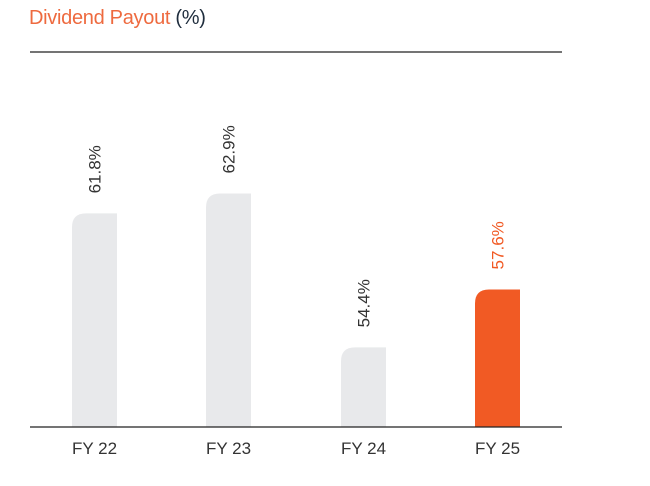 The width and height of the screenshot is (650, 486). I want to click on x-tick-label: FY 22, so click(94, 448).